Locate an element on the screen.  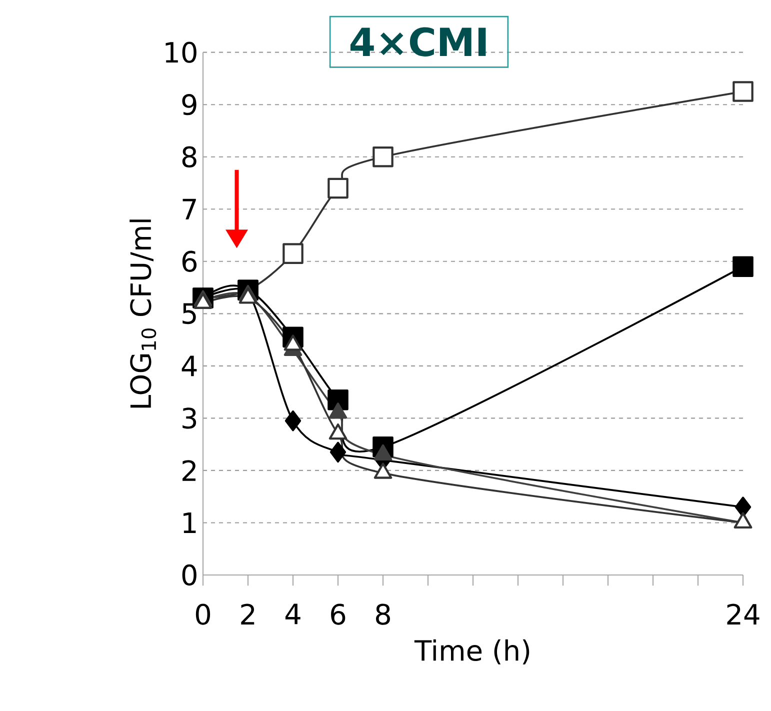
y-tick-label: 1 is located at coordinates (190, 522).